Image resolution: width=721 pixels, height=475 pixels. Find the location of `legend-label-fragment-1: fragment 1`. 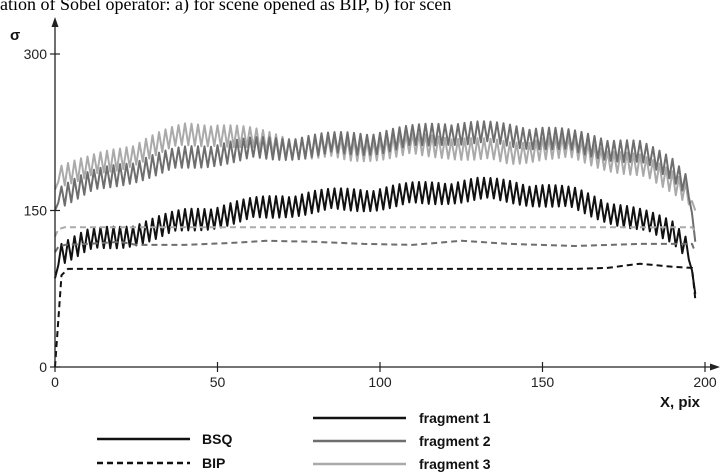

legend-label-fragment-1: fragment 1 is located at coordinates (455, 418).